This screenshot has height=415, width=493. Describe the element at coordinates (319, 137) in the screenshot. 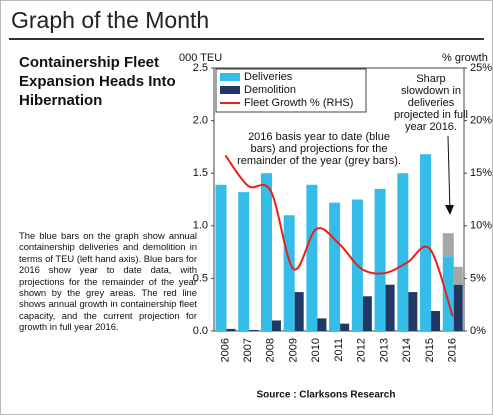

I see `annotation-line: 2016 basis year to date (blue` at that location.